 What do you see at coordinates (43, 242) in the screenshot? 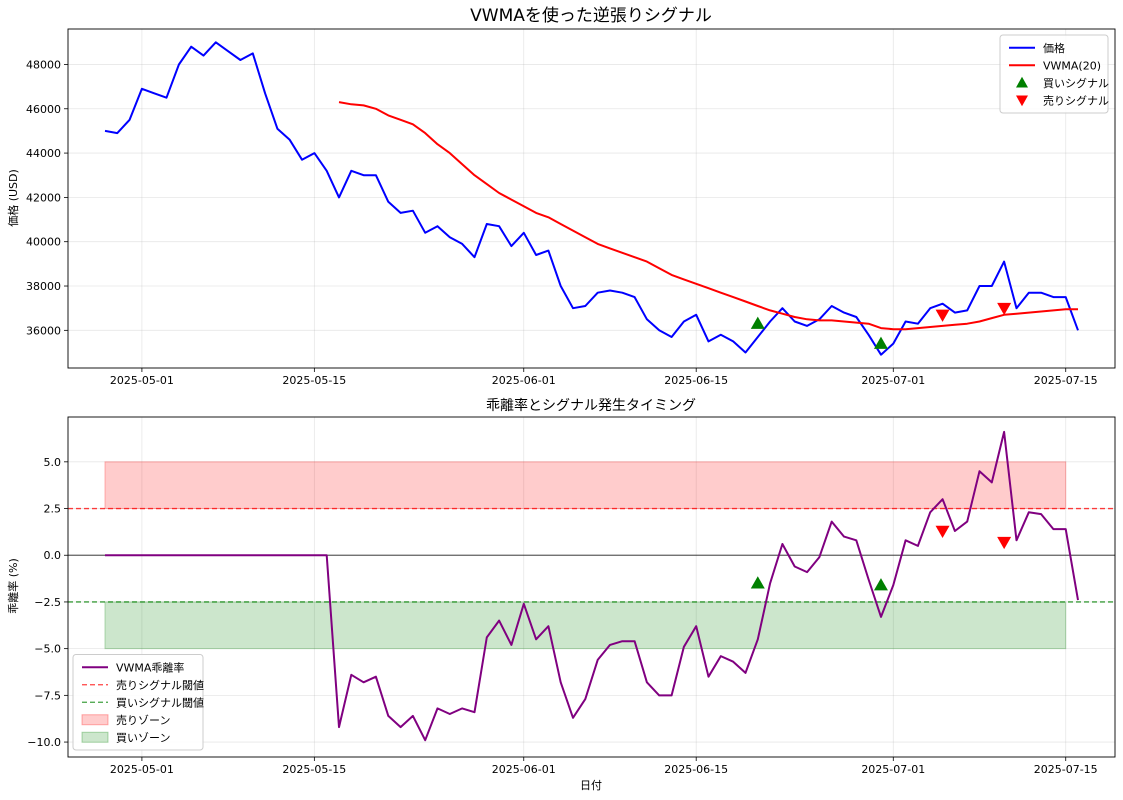
I see `y-tick-label: 40000` at bounding box center [43, 242].